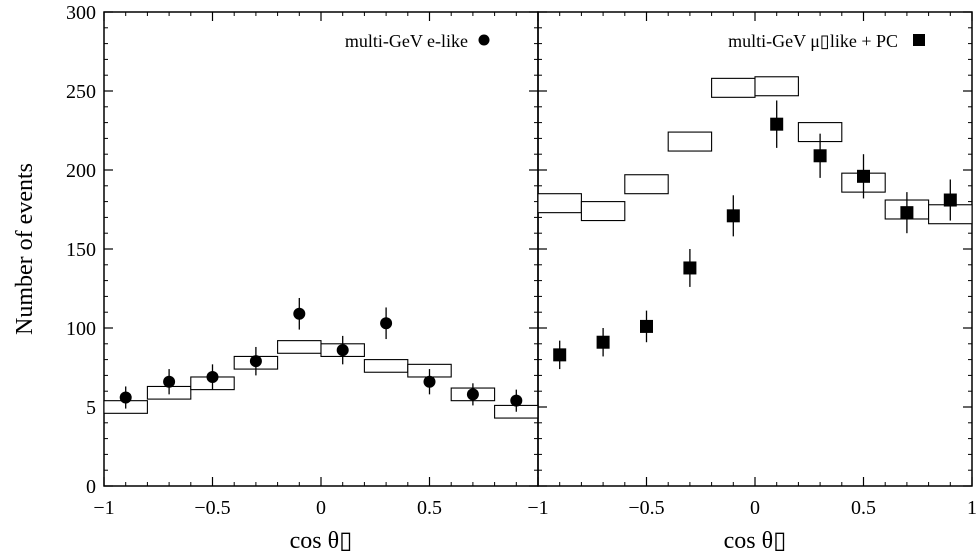  I want to click on y-tick-label: 100, so click(81, 329).